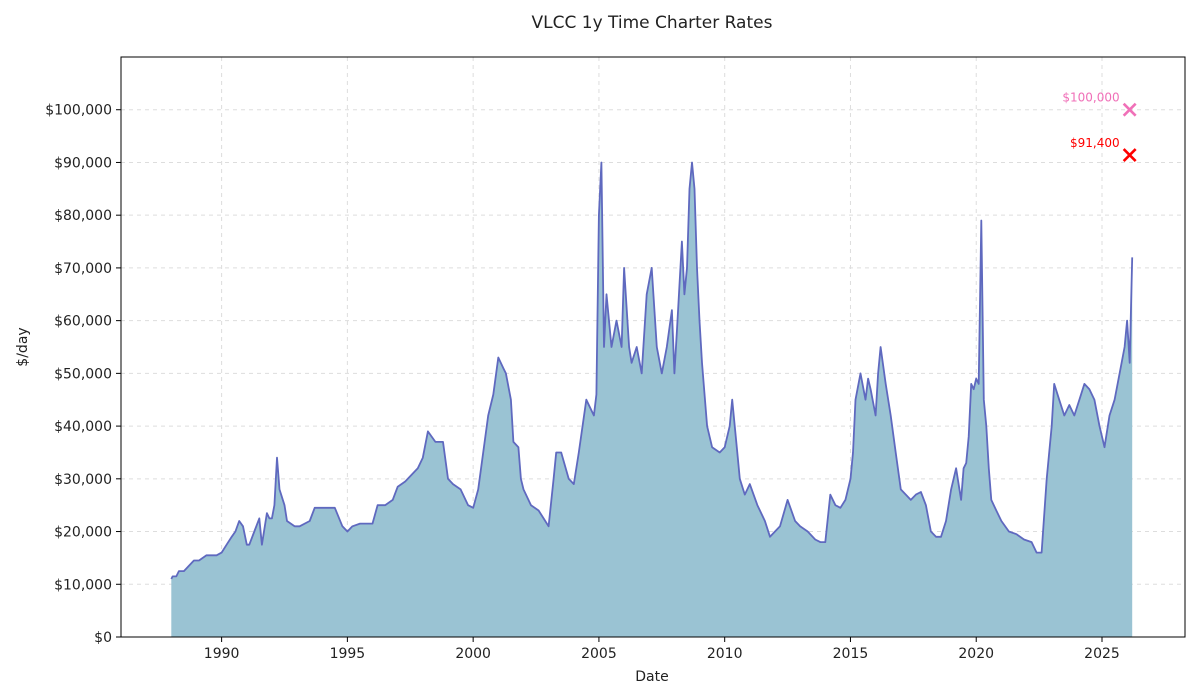  I want to click on y-tick-label: $30,000, so click(83, 480).